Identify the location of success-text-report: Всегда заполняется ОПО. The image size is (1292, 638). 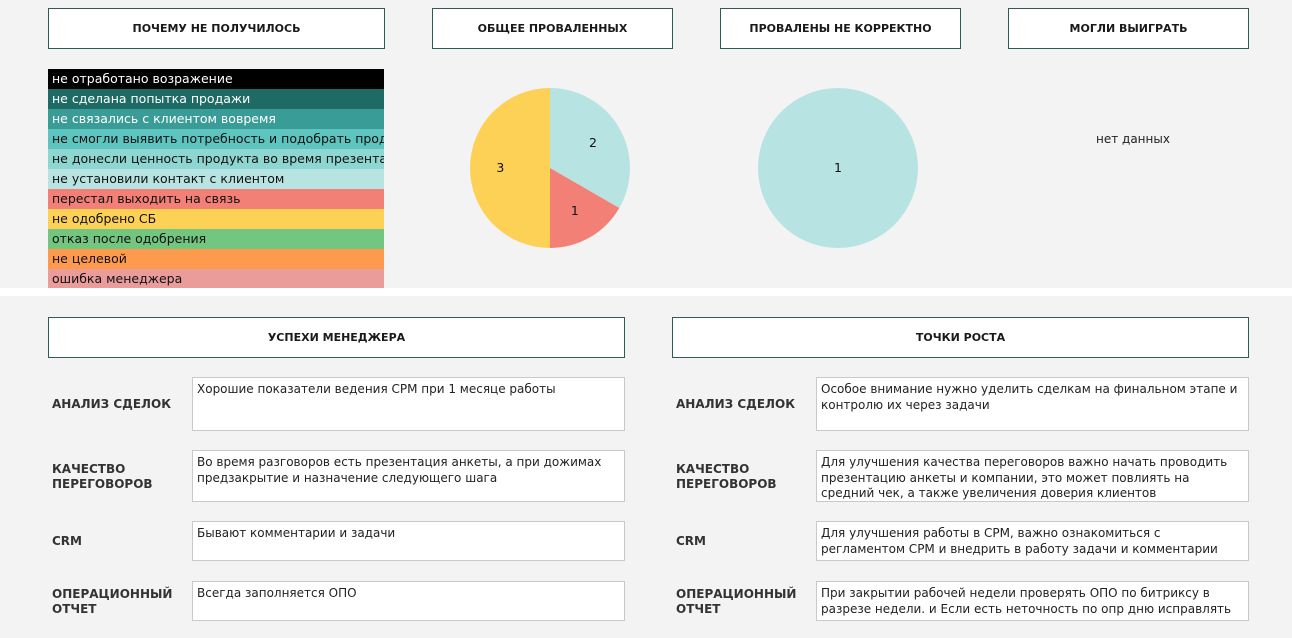
(408, 601).